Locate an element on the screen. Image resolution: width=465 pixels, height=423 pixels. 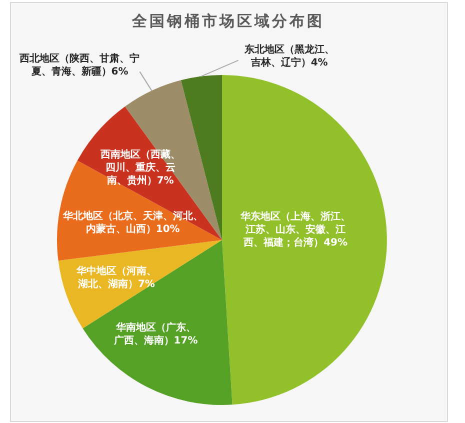
slice-label: 华东地区（上海、浙江、江苏、山东、安徽、江西、福建；台湾）49% is located at coordinates (295, 229).